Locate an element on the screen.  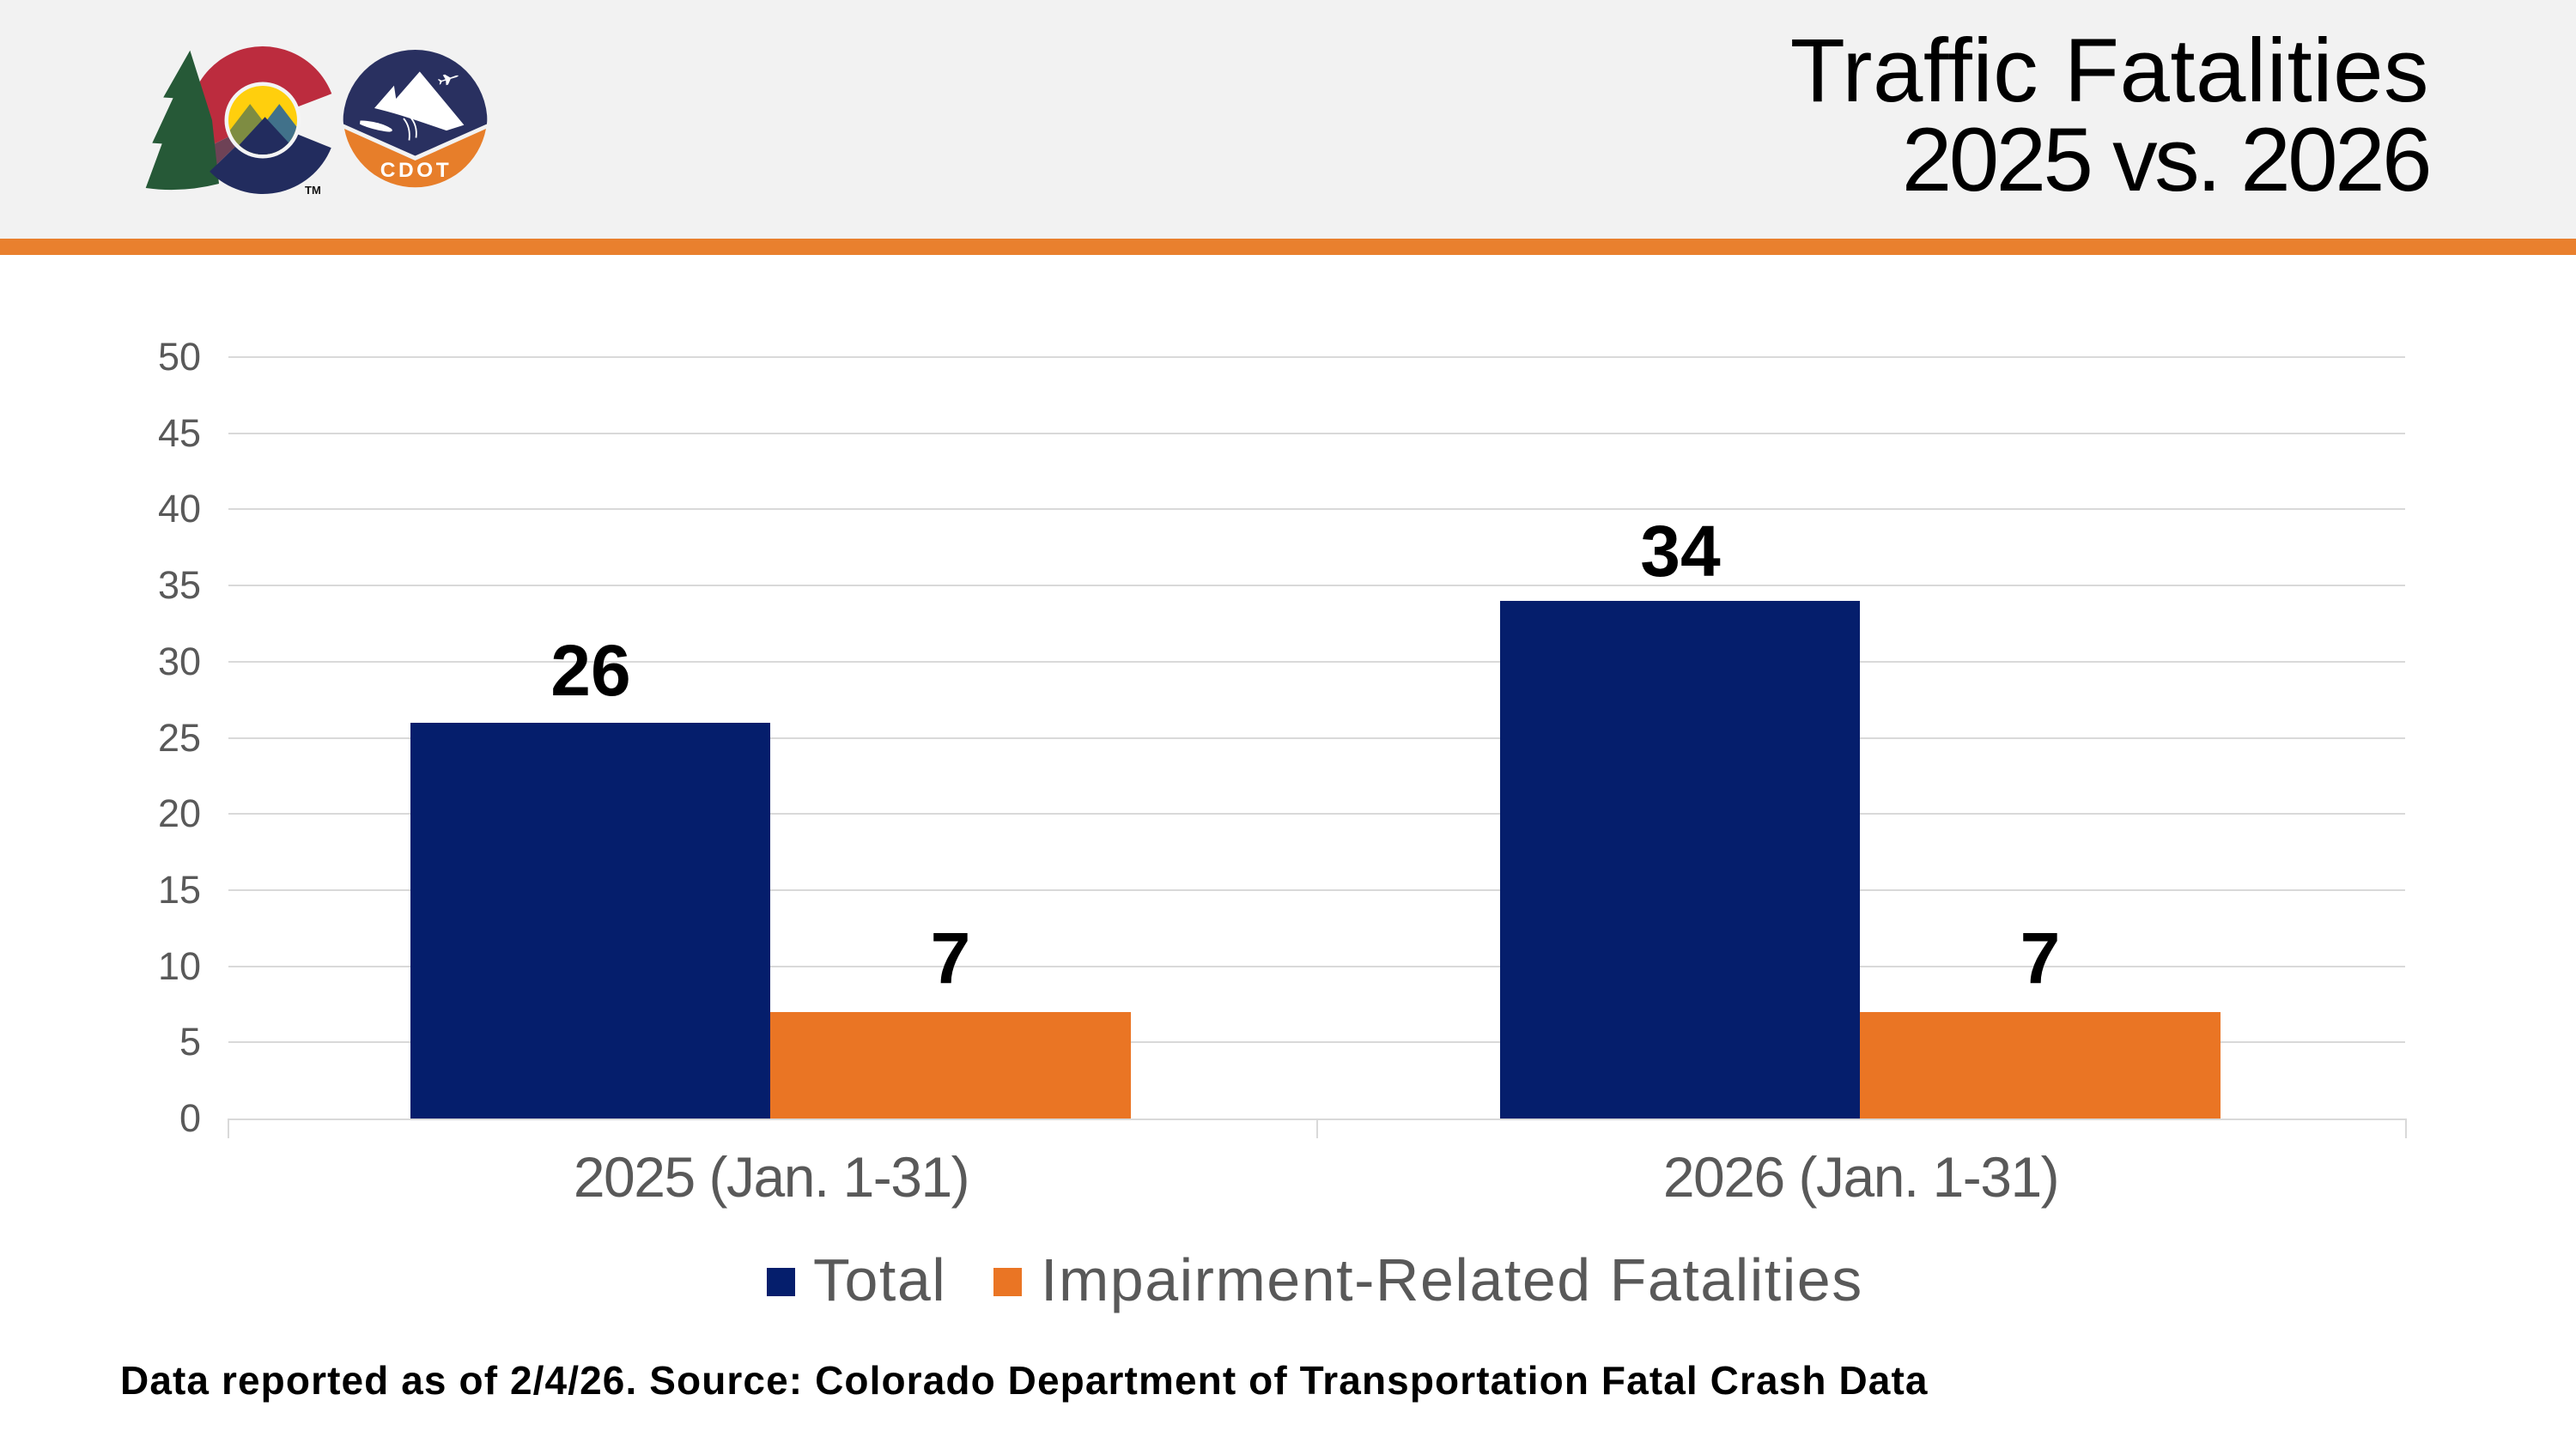
svg-text: CDOT is located at coordinates (416, 170).